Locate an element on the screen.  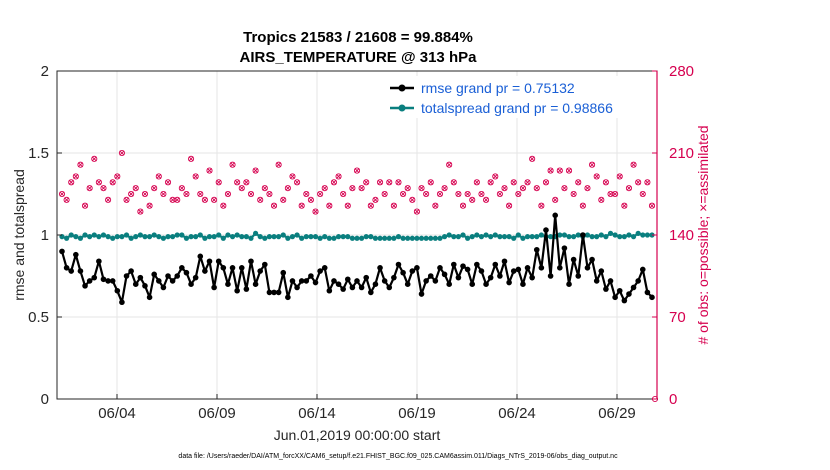
left-axis-ticks: 0 0.5 1 1.5 2 is located at coordinates (45, 235).